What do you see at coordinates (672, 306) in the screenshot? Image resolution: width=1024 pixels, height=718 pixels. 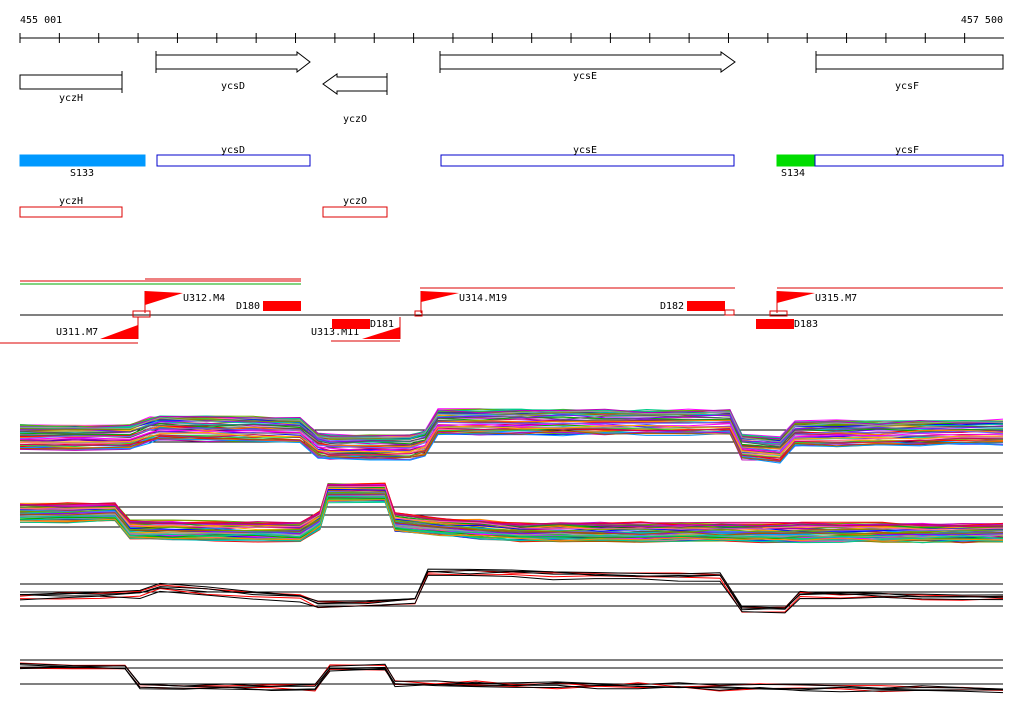 I see `downshift-label-D182: D182` at bounding box center [672, 306].